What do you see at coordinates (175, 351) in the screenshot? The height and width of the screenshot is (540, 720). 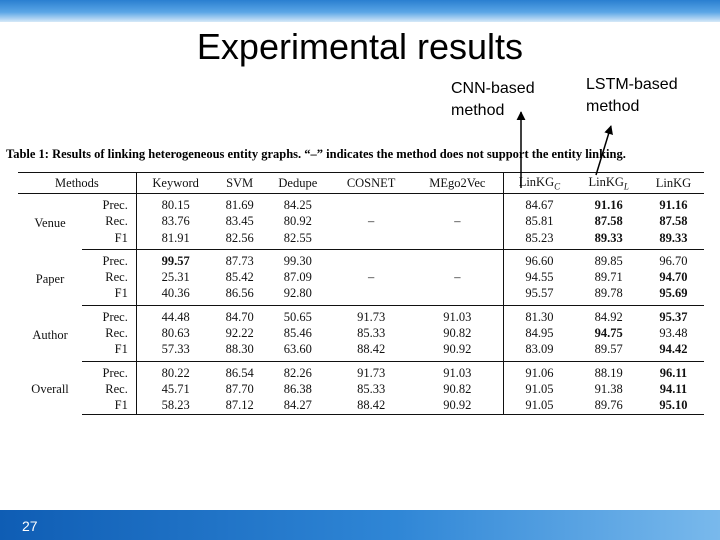 I see `cell-keyword: 57.33` at bounding box center [175, 351].